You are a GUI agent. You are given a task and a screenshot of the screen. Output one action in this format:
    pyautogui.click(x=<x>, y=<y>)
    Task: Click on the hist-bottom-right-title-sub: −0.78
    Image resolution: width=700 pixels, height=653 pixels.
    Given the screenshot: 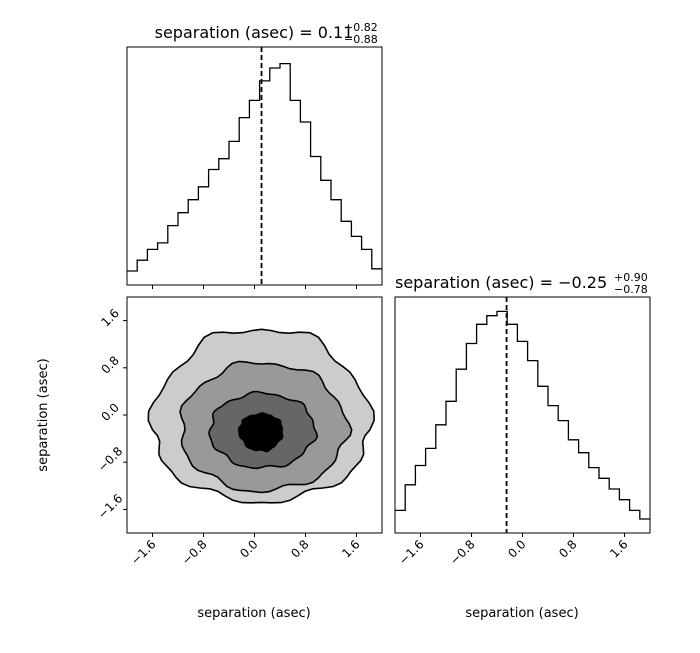 What is the action you would take?
    pyautogui.click(x=631, y=289)
    